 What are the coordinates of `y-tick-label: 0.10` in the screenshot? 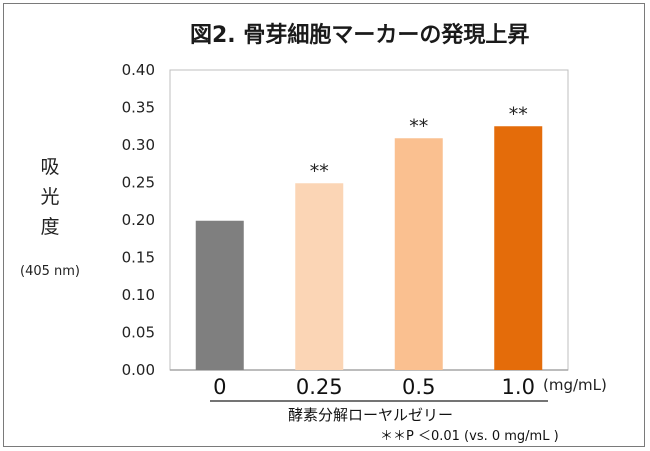 It's located at (138, 295).